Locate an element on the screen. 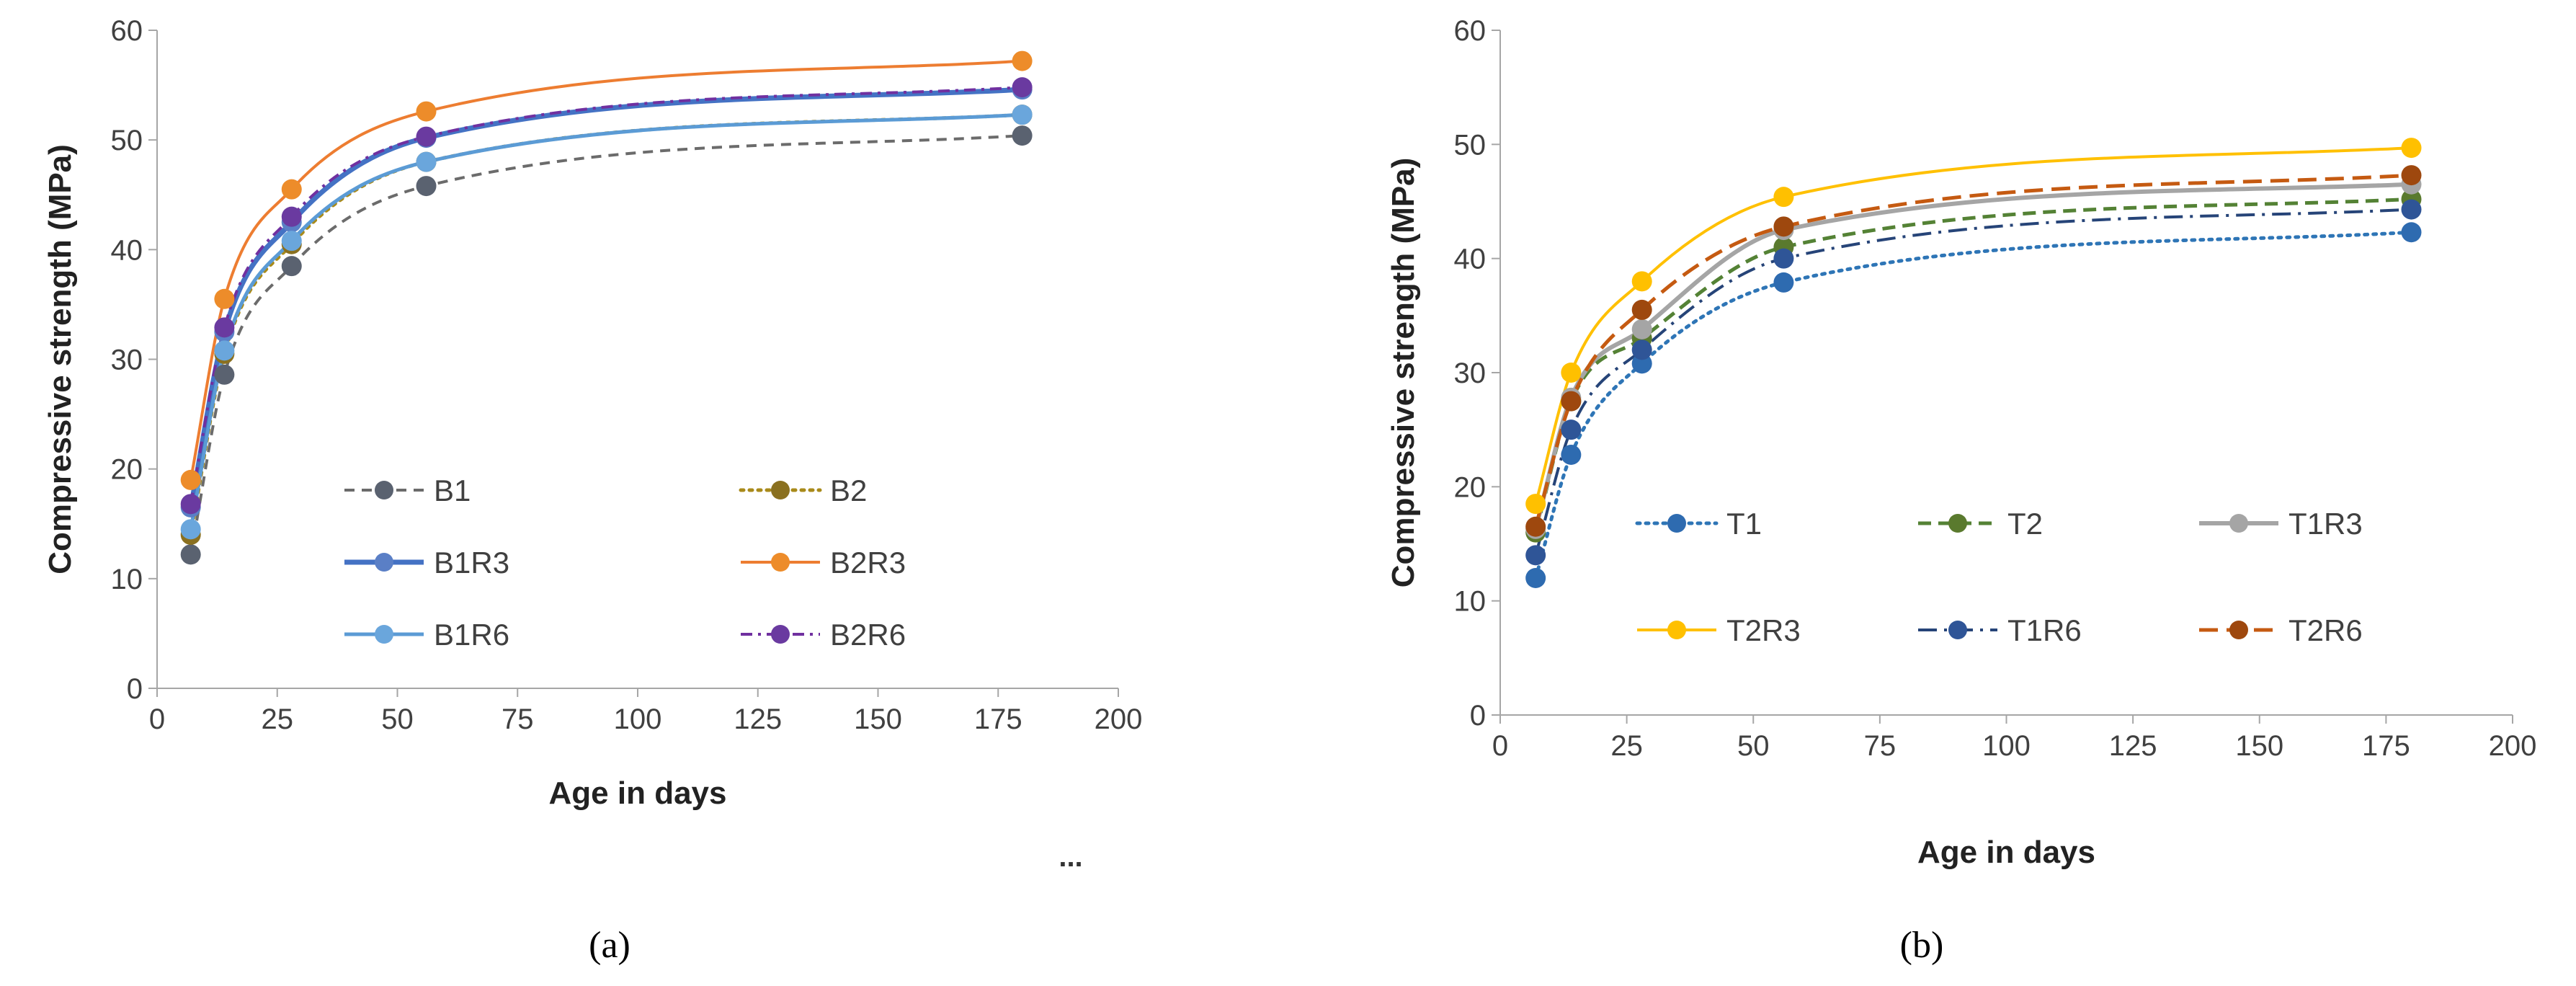 The width and height of the screenshot is (2576, 986). series-line-t2 is located at coordinates (1972, 365).